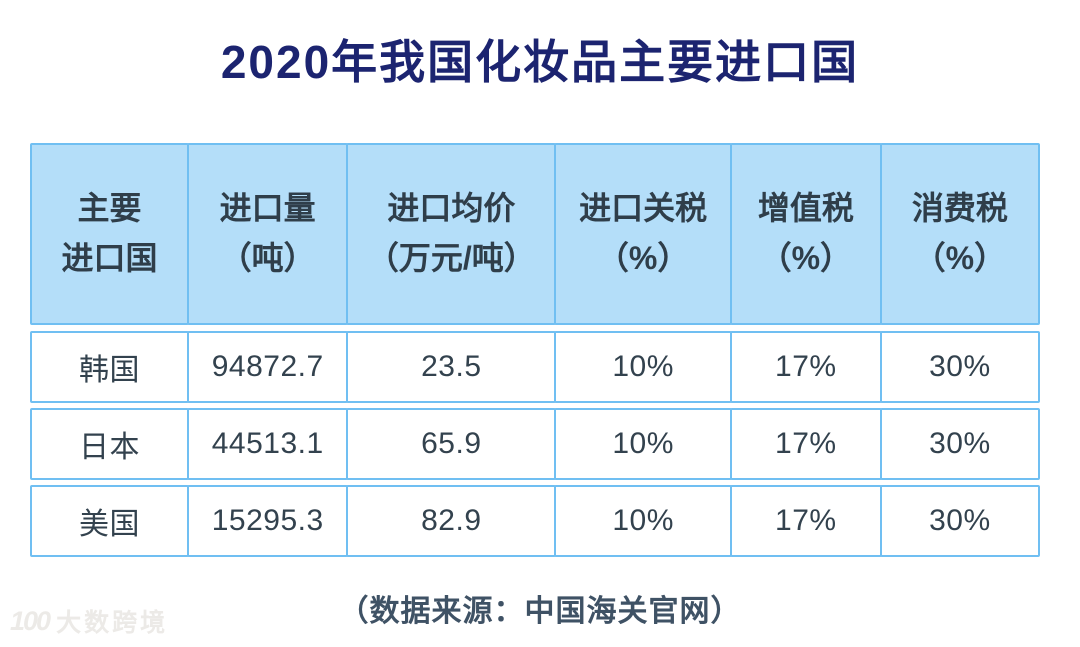 This screenshot has height=647, width=1080. I want to click on column-header-vat: 增值税 （%）, so click(805, 234).